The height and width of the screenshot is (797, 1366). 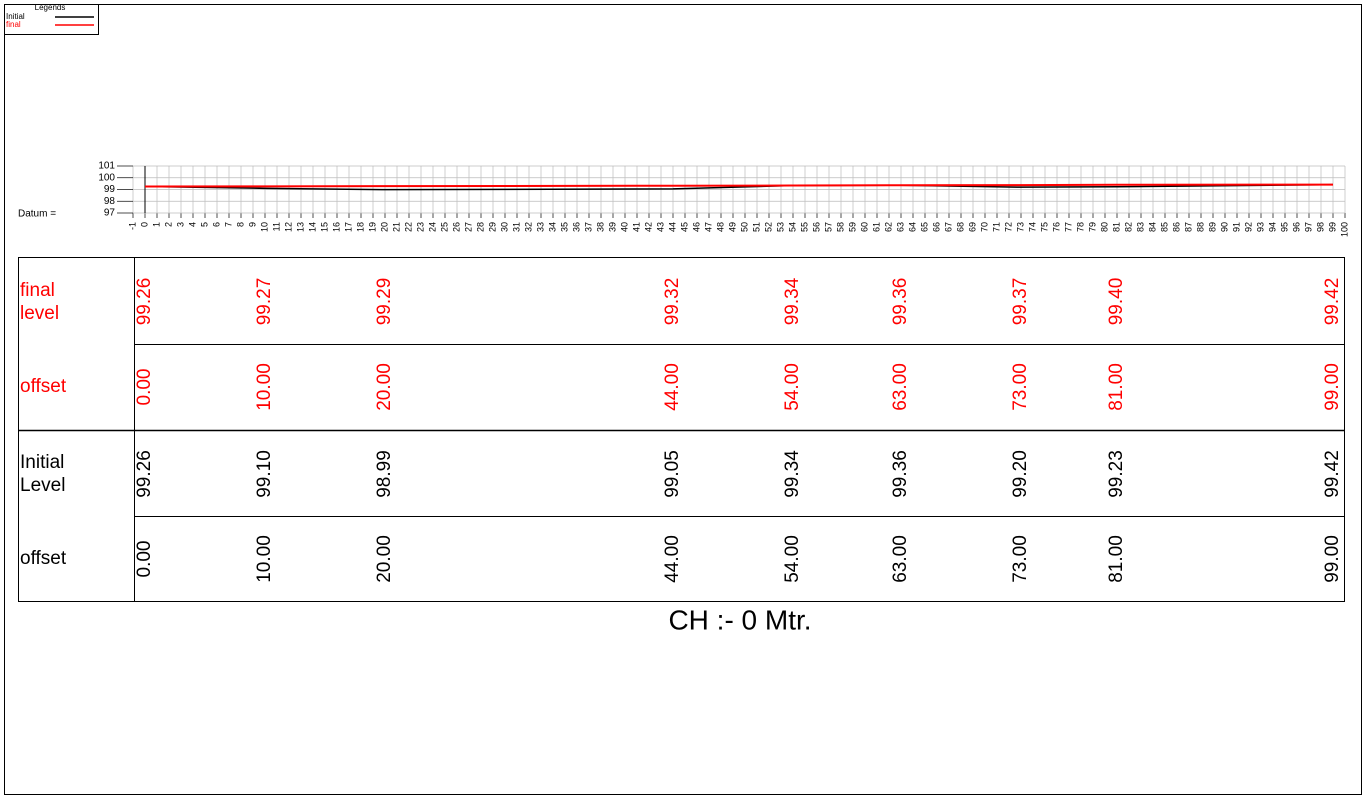 What do you see at coordinates (228, 224) in the screenshot?
I see `x-tick-label: 7` at bounding box center [228, 224].